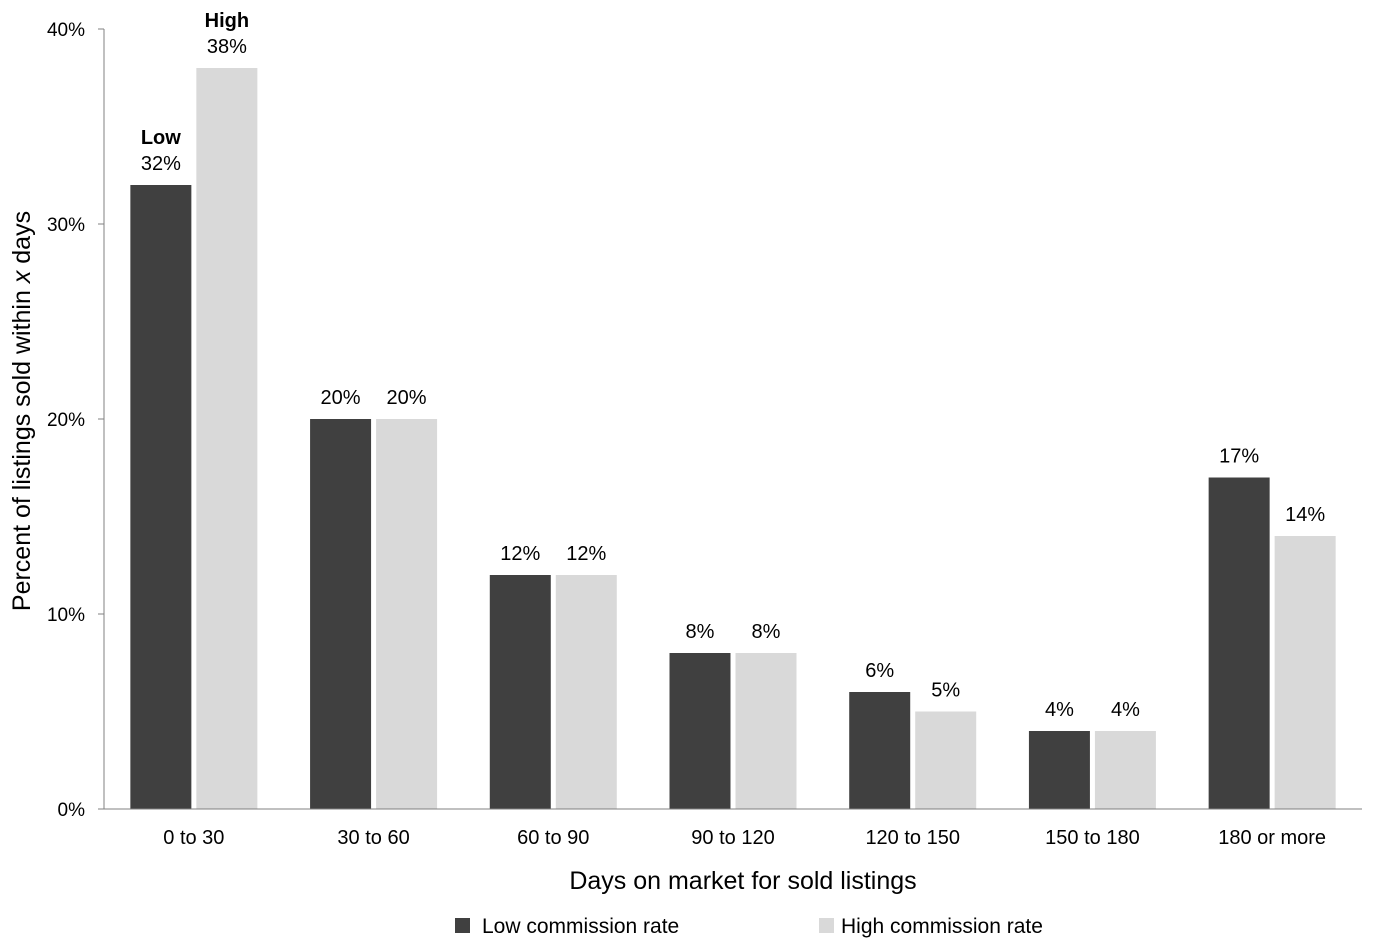 The image size is (1377, 946). Describe the element at coordinates (22, 276) in the screenshot. I see `y-axis-title-variable: x` at that location.